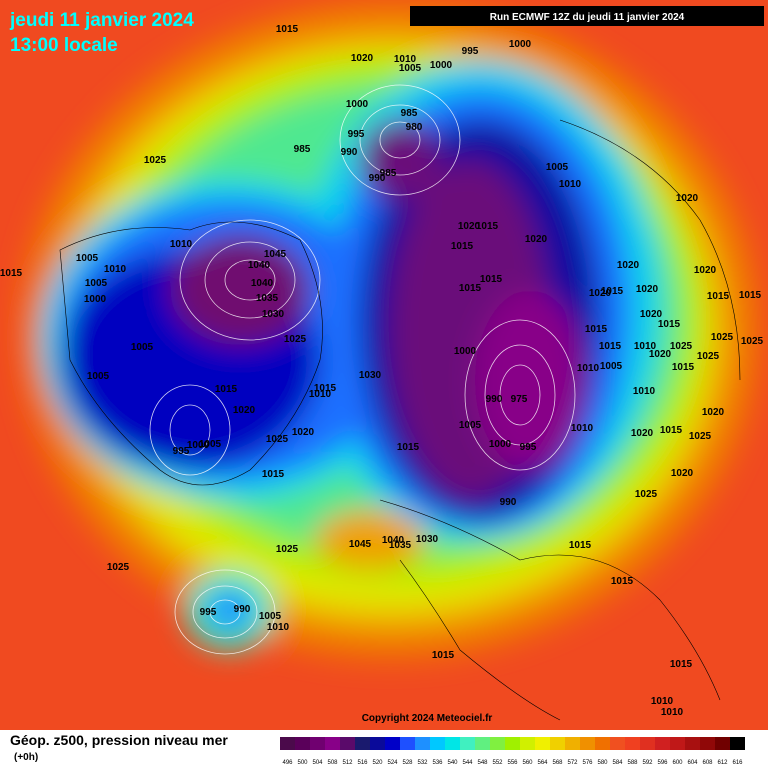 This screenshot has height=773, width=768. Describe the element at coordinates (101, 20) in the screenshot. I see `date: jeudi 11 janvier 2024` at that location.